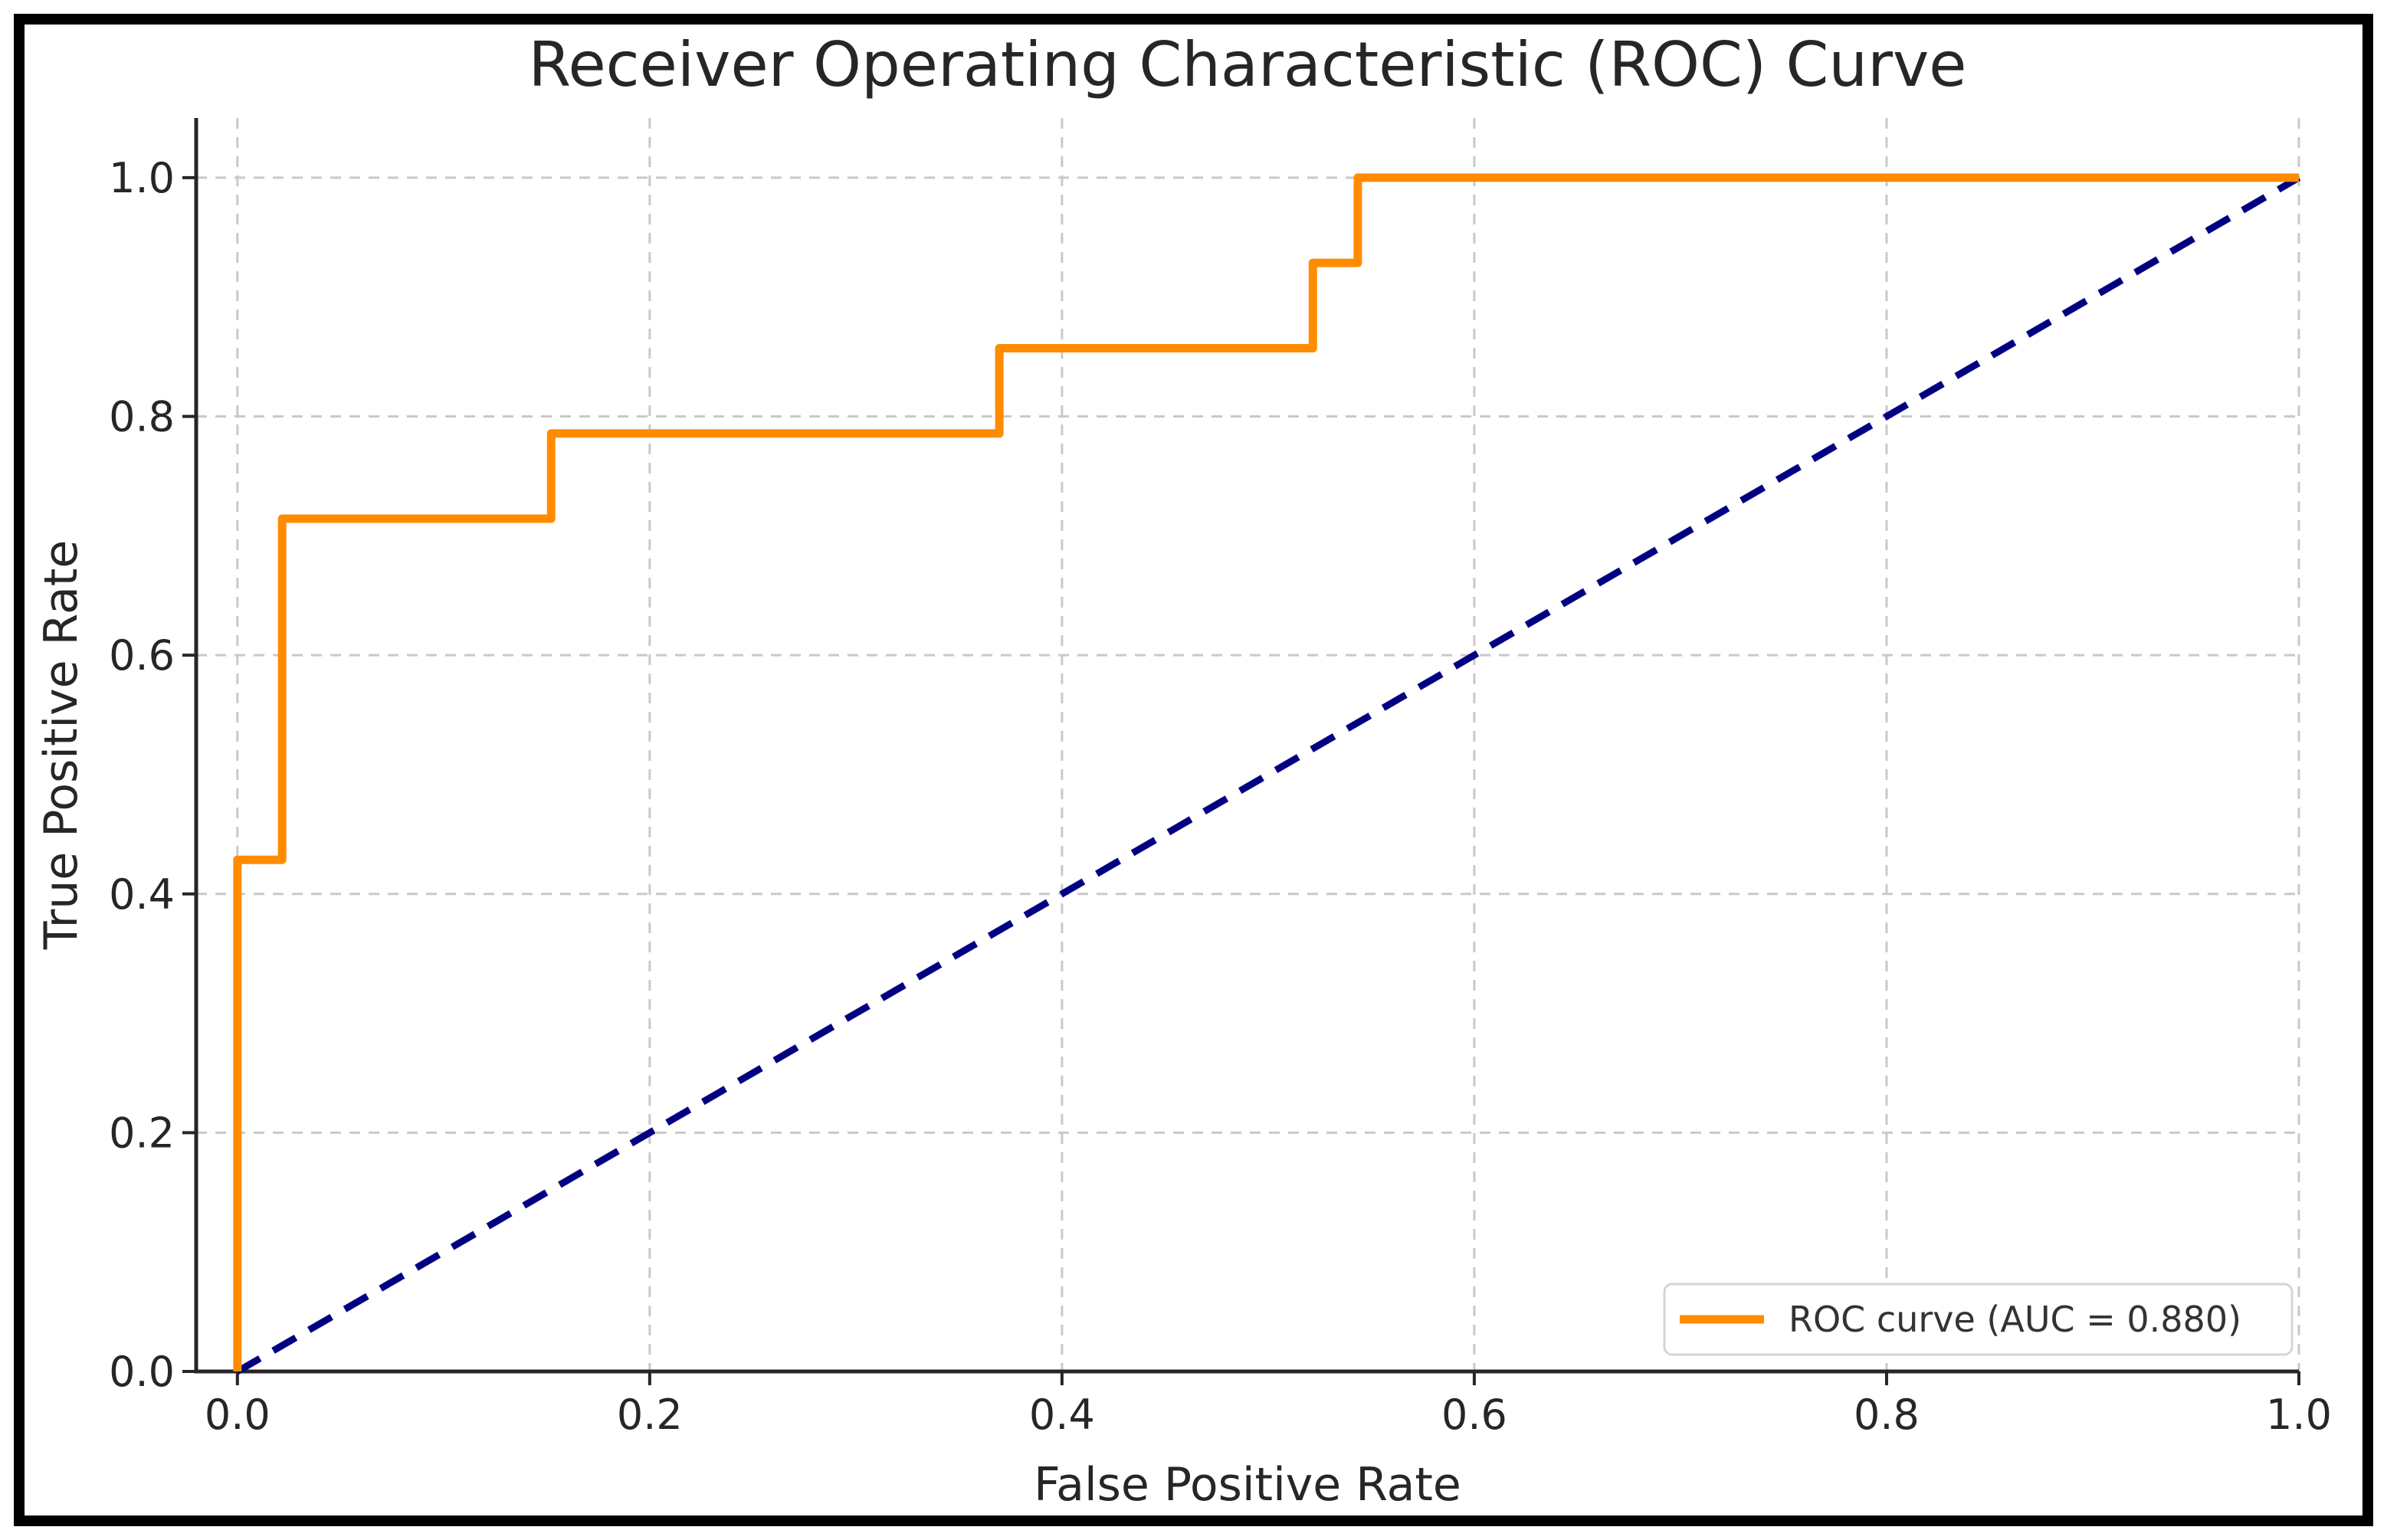  What do you see at coordinates (650, 1415) in the screenshot?
I see `x-tick-label: 0.2` at bounding box center [650, 1415].